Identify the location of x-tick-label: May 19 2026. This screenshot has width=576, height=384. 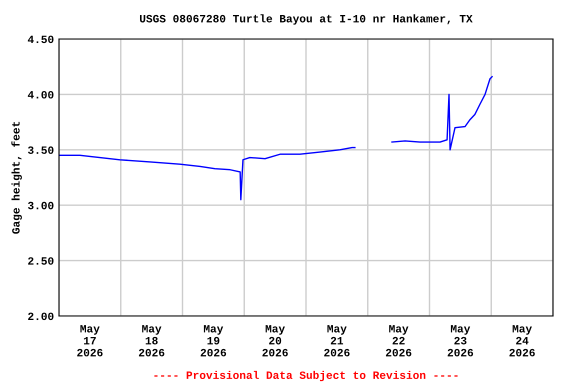
(213, 340).